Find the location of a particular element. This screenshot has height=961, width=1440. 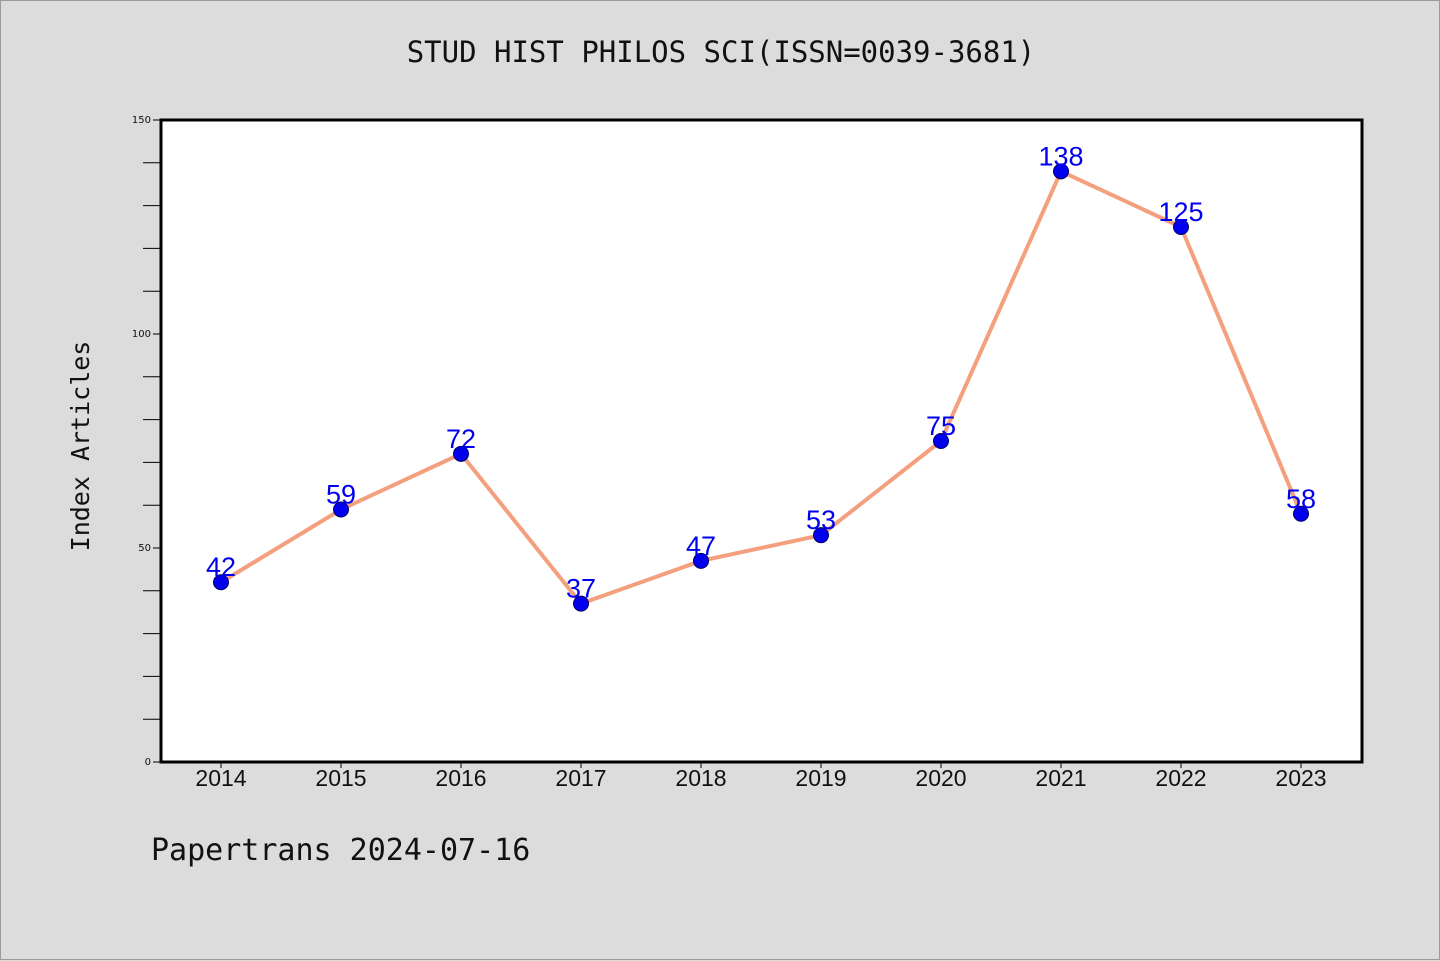

data-label: 75 is located at coordinates (941, 426).